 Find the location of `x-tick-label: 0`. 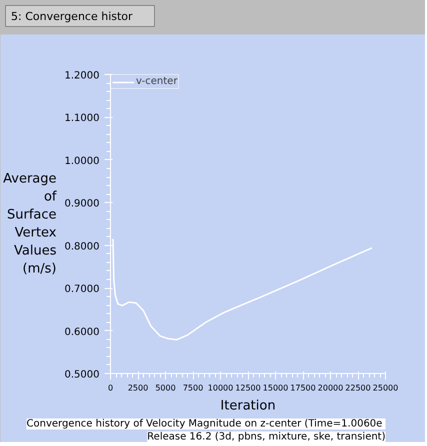

x-tick-label: 0 is located at coordinates (111, 388).